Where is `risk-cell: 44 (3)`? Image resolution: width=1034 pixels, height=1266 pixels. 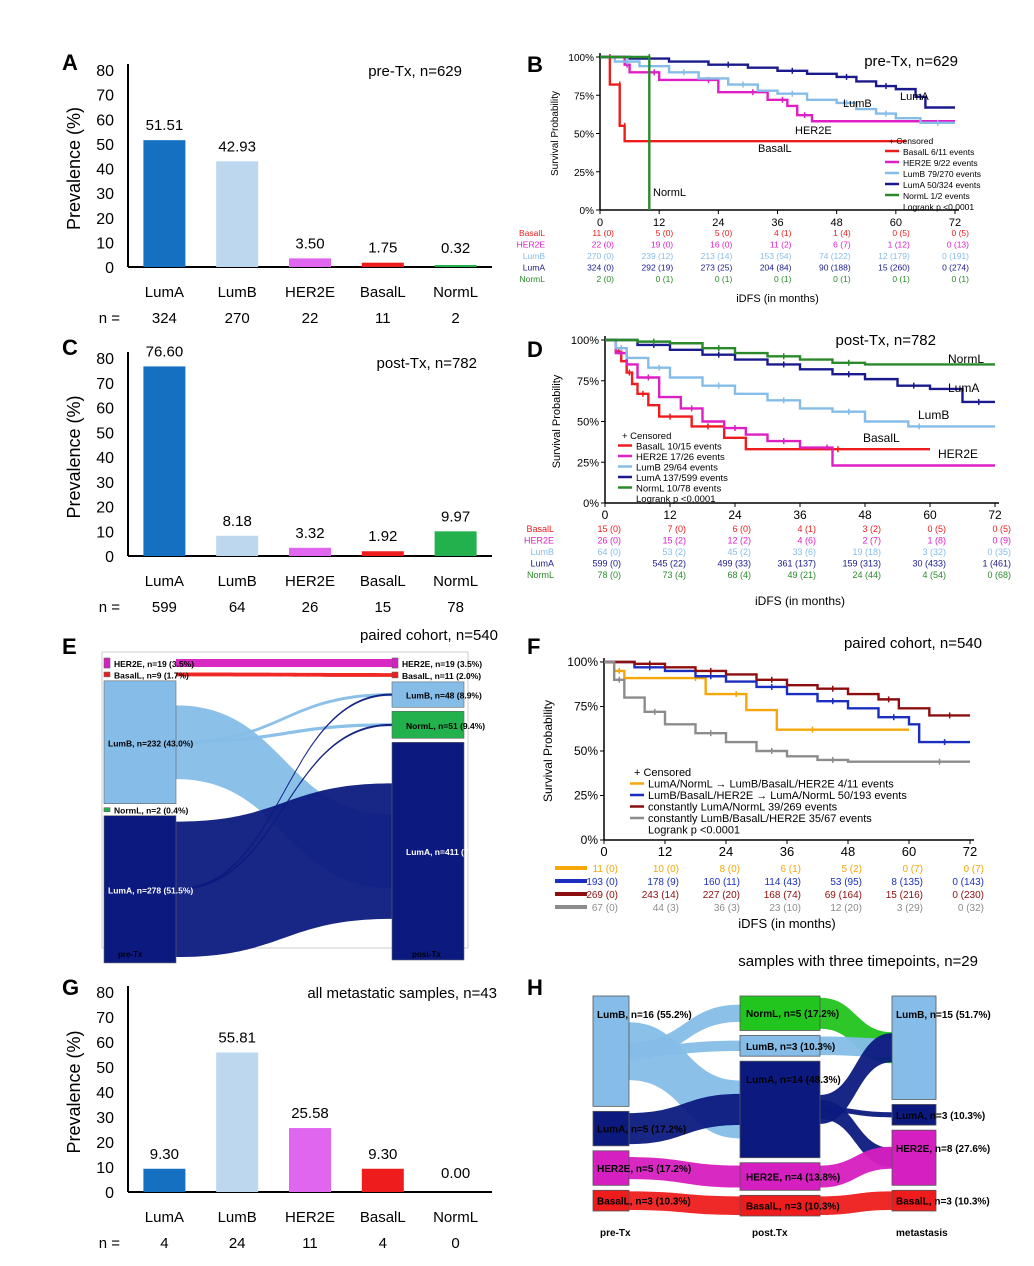 risk-cell: 44 (3) is located at coordinates (666, 908).